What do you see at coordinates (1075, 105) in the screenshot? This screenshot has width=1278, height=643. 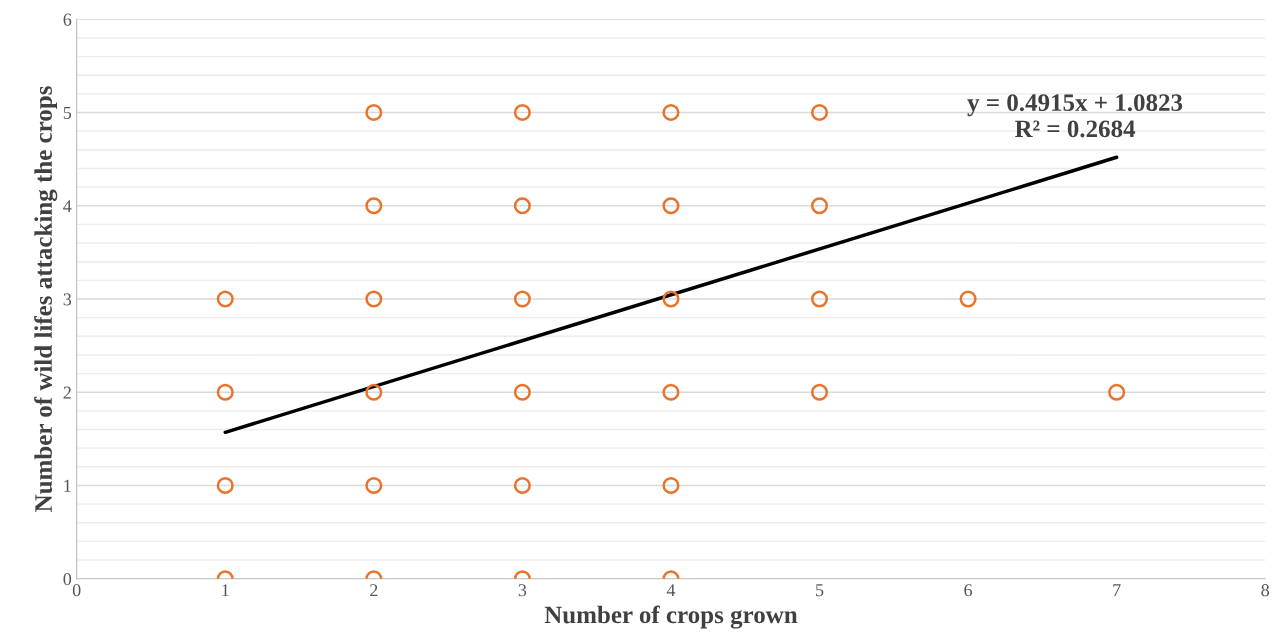 I see `annotation: y = 0.4915x + 1.0823` at bounding box center [1075, 105].